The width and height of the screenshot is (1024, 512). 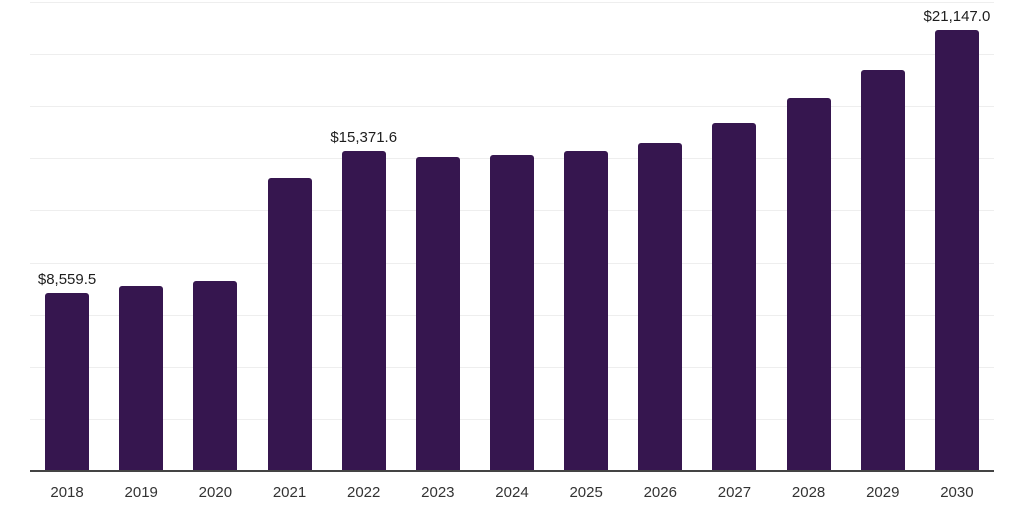 I want to click on bar-2022, so click(x=363, y=310).